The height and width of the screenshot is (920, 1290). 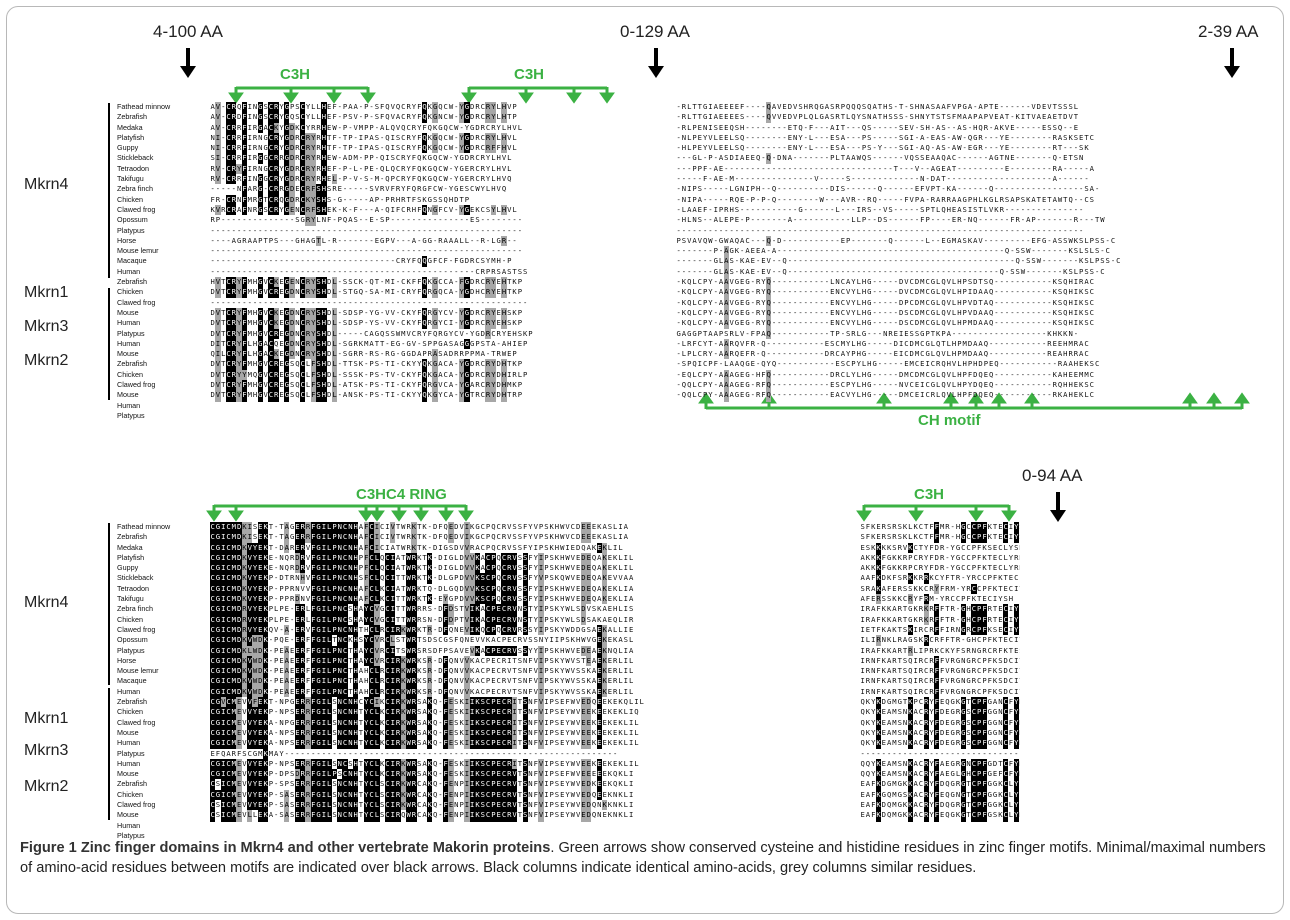 What do you see at coordinates (715, 148) in the screenshot?
I see `residue: L` at bounding box center [715, 148].